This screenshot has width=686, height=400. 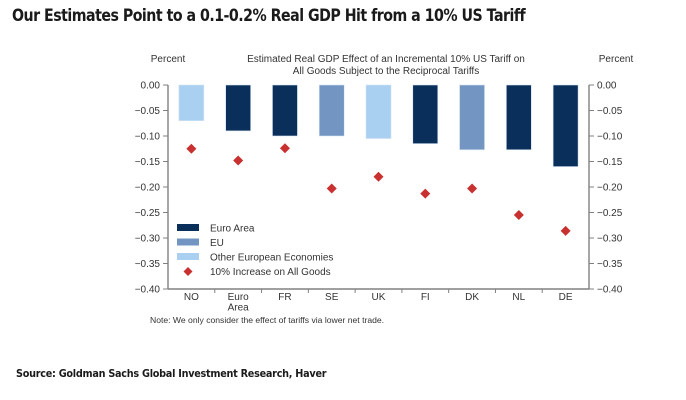 I want to click on y-tick-label-left: −0.40, so click(x=148, y=290).